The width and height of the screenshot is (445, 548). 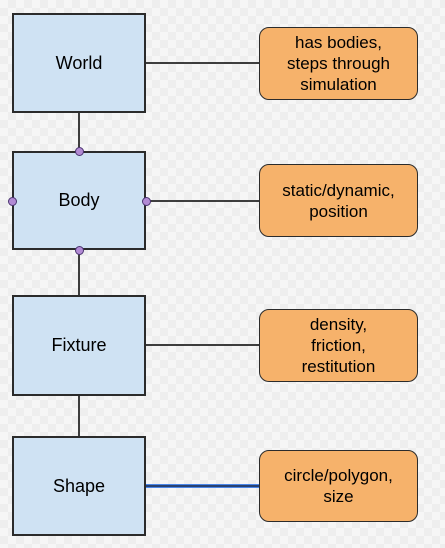 I want to click on fixture-note-text: density, friction, restitution, so click(x=338, y=345).